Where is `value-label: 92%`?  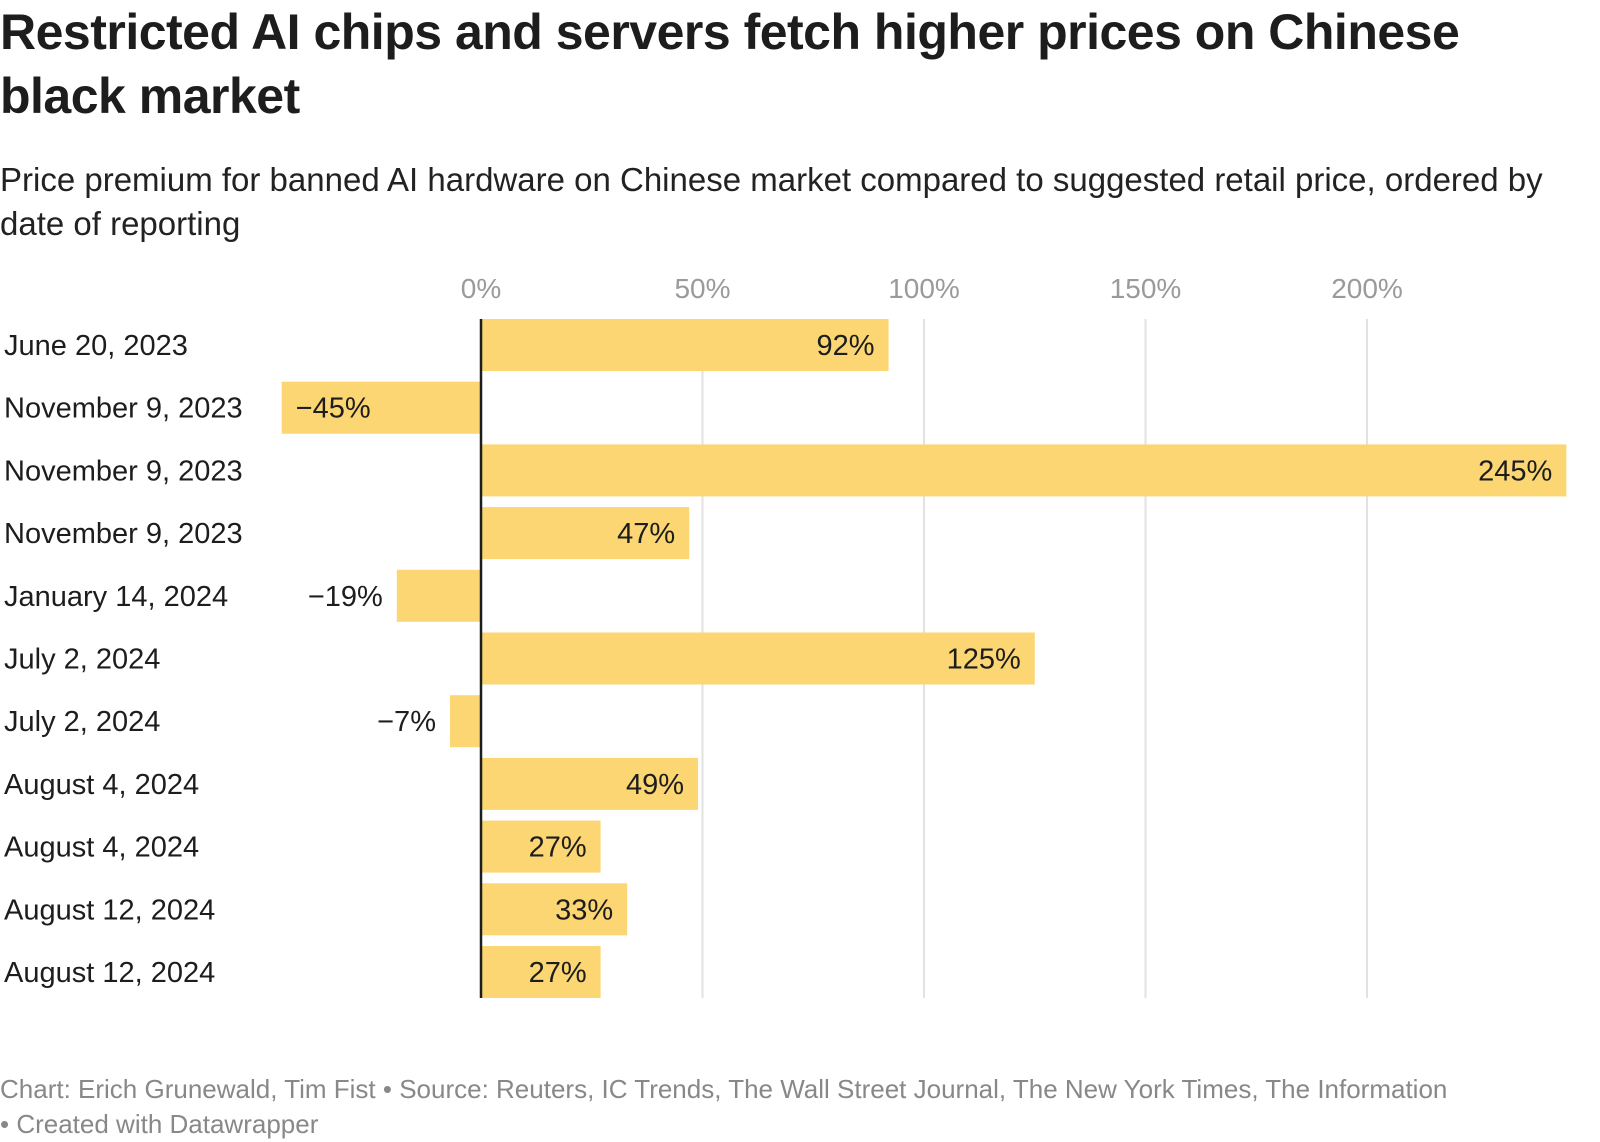
value-label: 92% is located at coordinates (846, 346).